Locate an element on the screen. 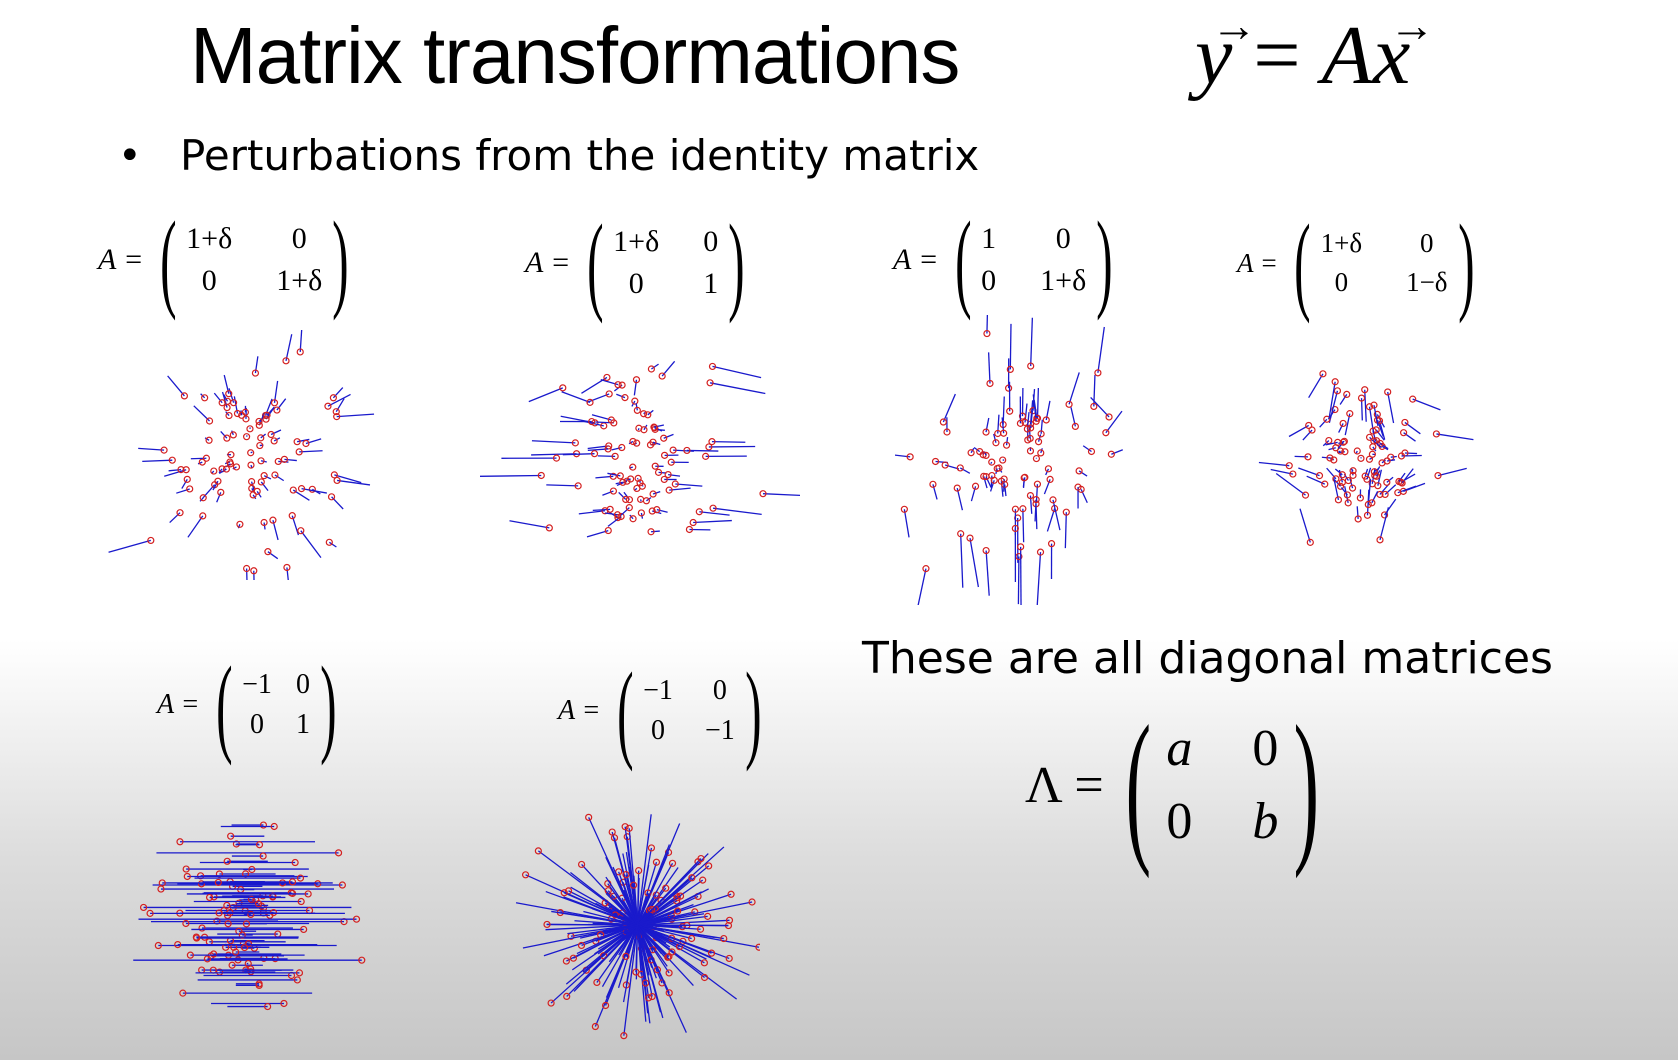 The width and height of the screenshot is (1678, 1060). right-paren-icon: ) is located at coordinates (340, 260).